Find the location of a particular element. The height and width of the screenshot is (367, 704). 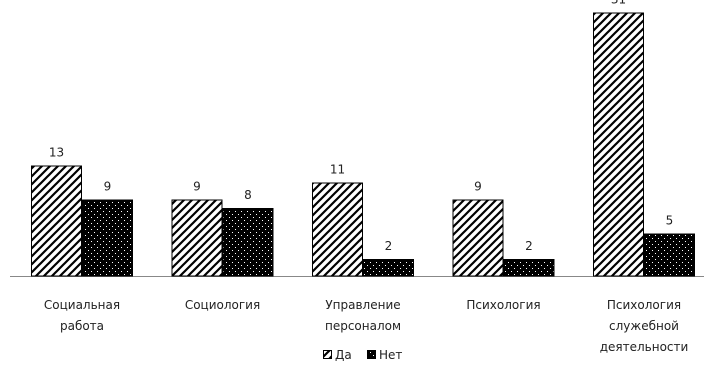

legend-label-0: Да is located at coordinates (343, 355).